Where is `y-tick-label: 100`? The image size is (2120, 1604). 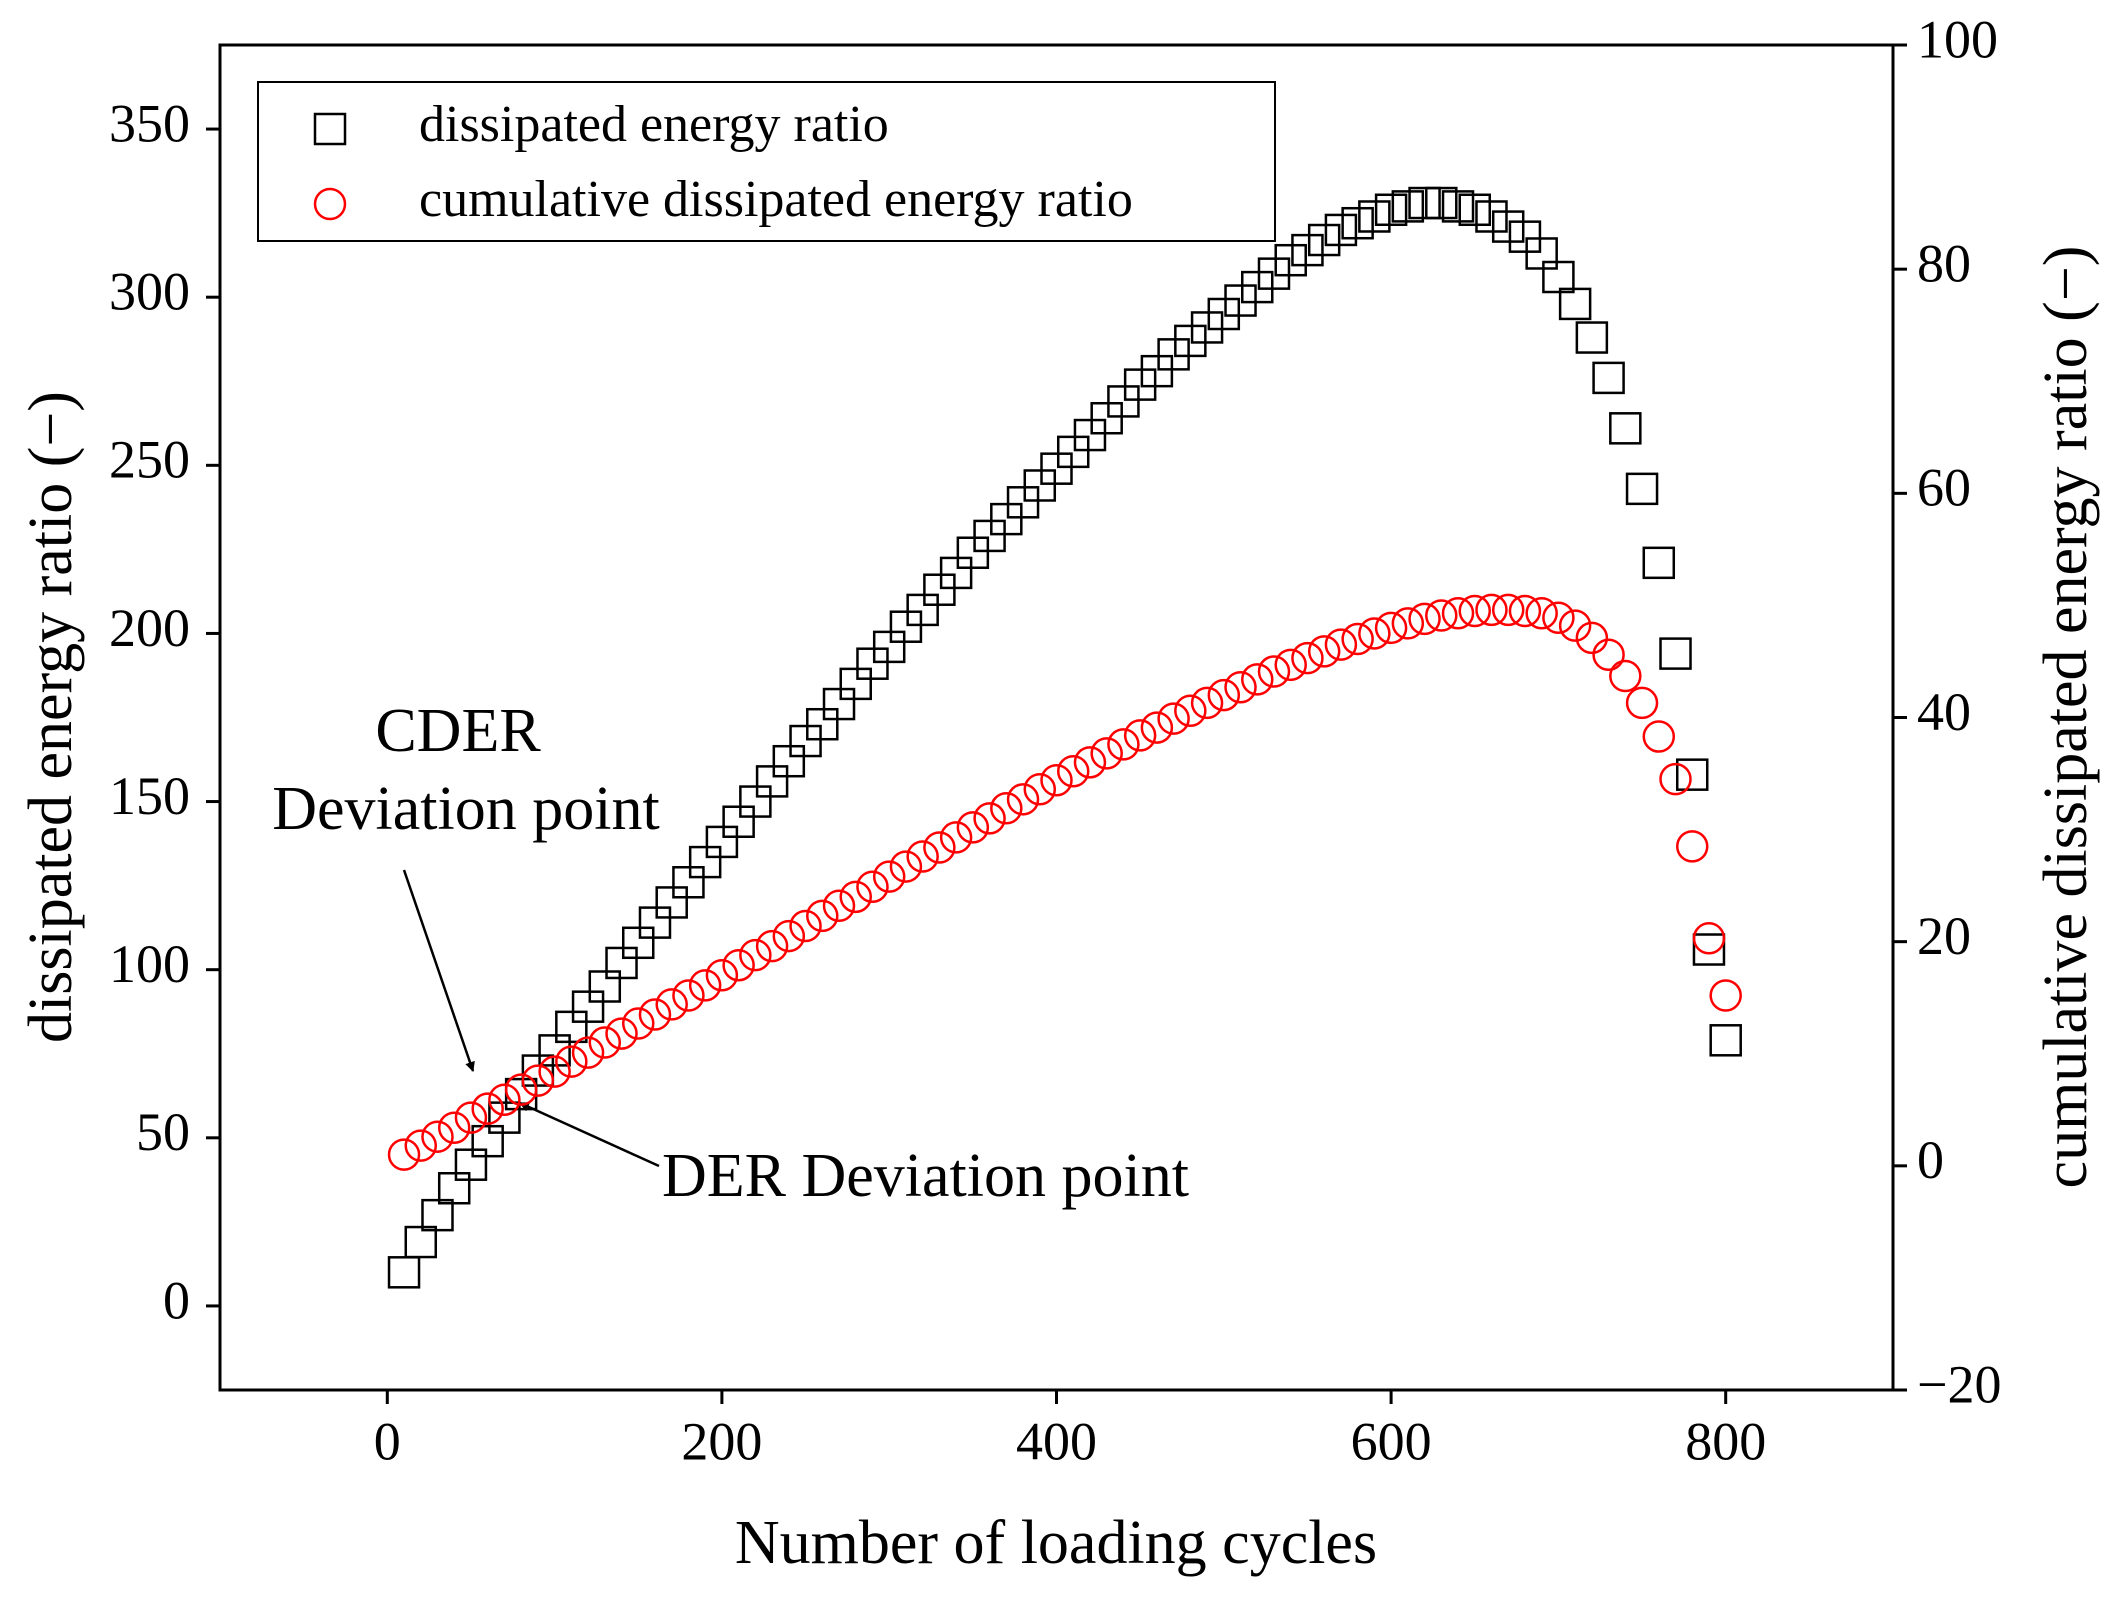 y-tick-label: 100 is located at coordinates (149, 964).